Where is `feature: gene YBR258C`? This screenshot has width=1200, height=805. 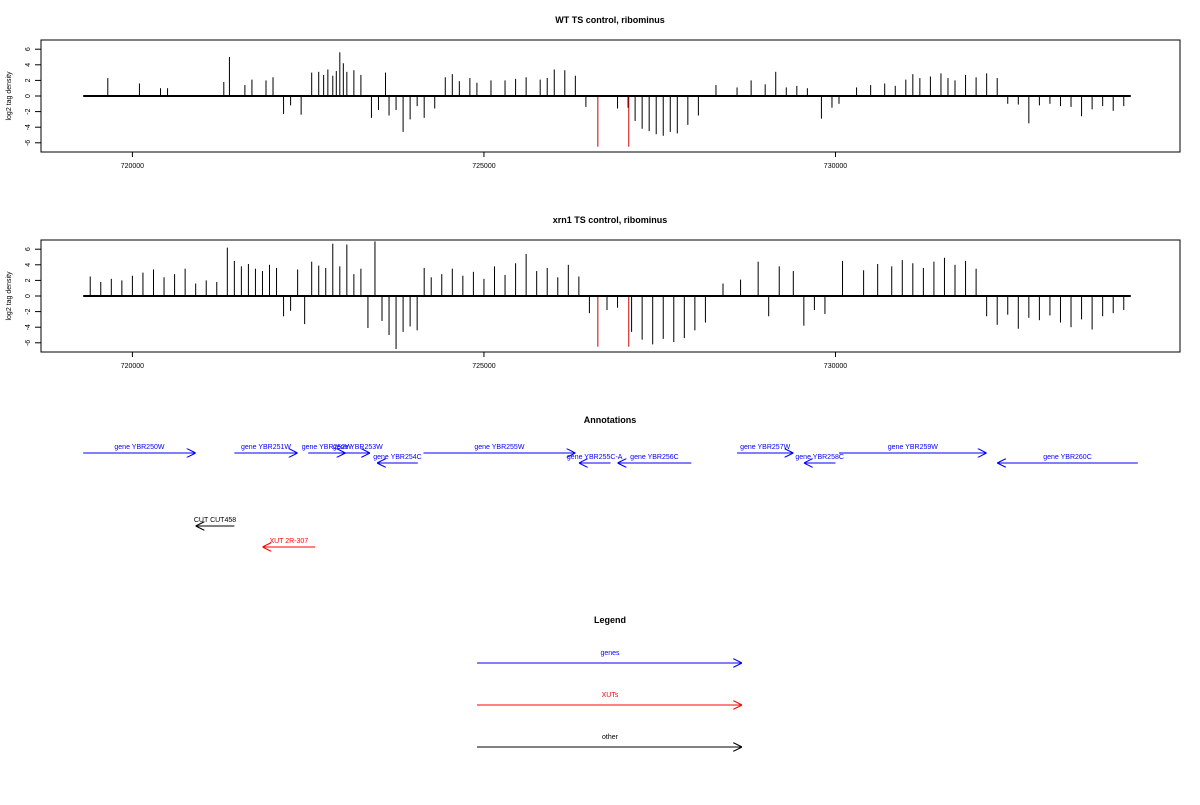 feature: gene YBR258C is located at coordinates (819, 458).